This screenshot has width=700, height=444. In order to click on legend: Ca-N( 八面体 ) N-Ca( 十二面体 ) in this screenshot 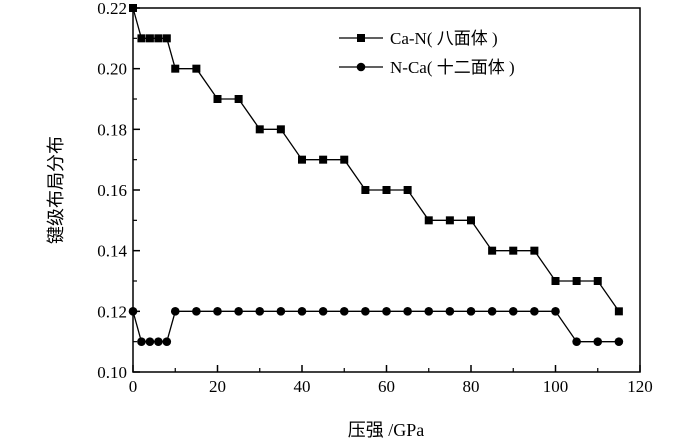, I will do `click(427, 53)`.